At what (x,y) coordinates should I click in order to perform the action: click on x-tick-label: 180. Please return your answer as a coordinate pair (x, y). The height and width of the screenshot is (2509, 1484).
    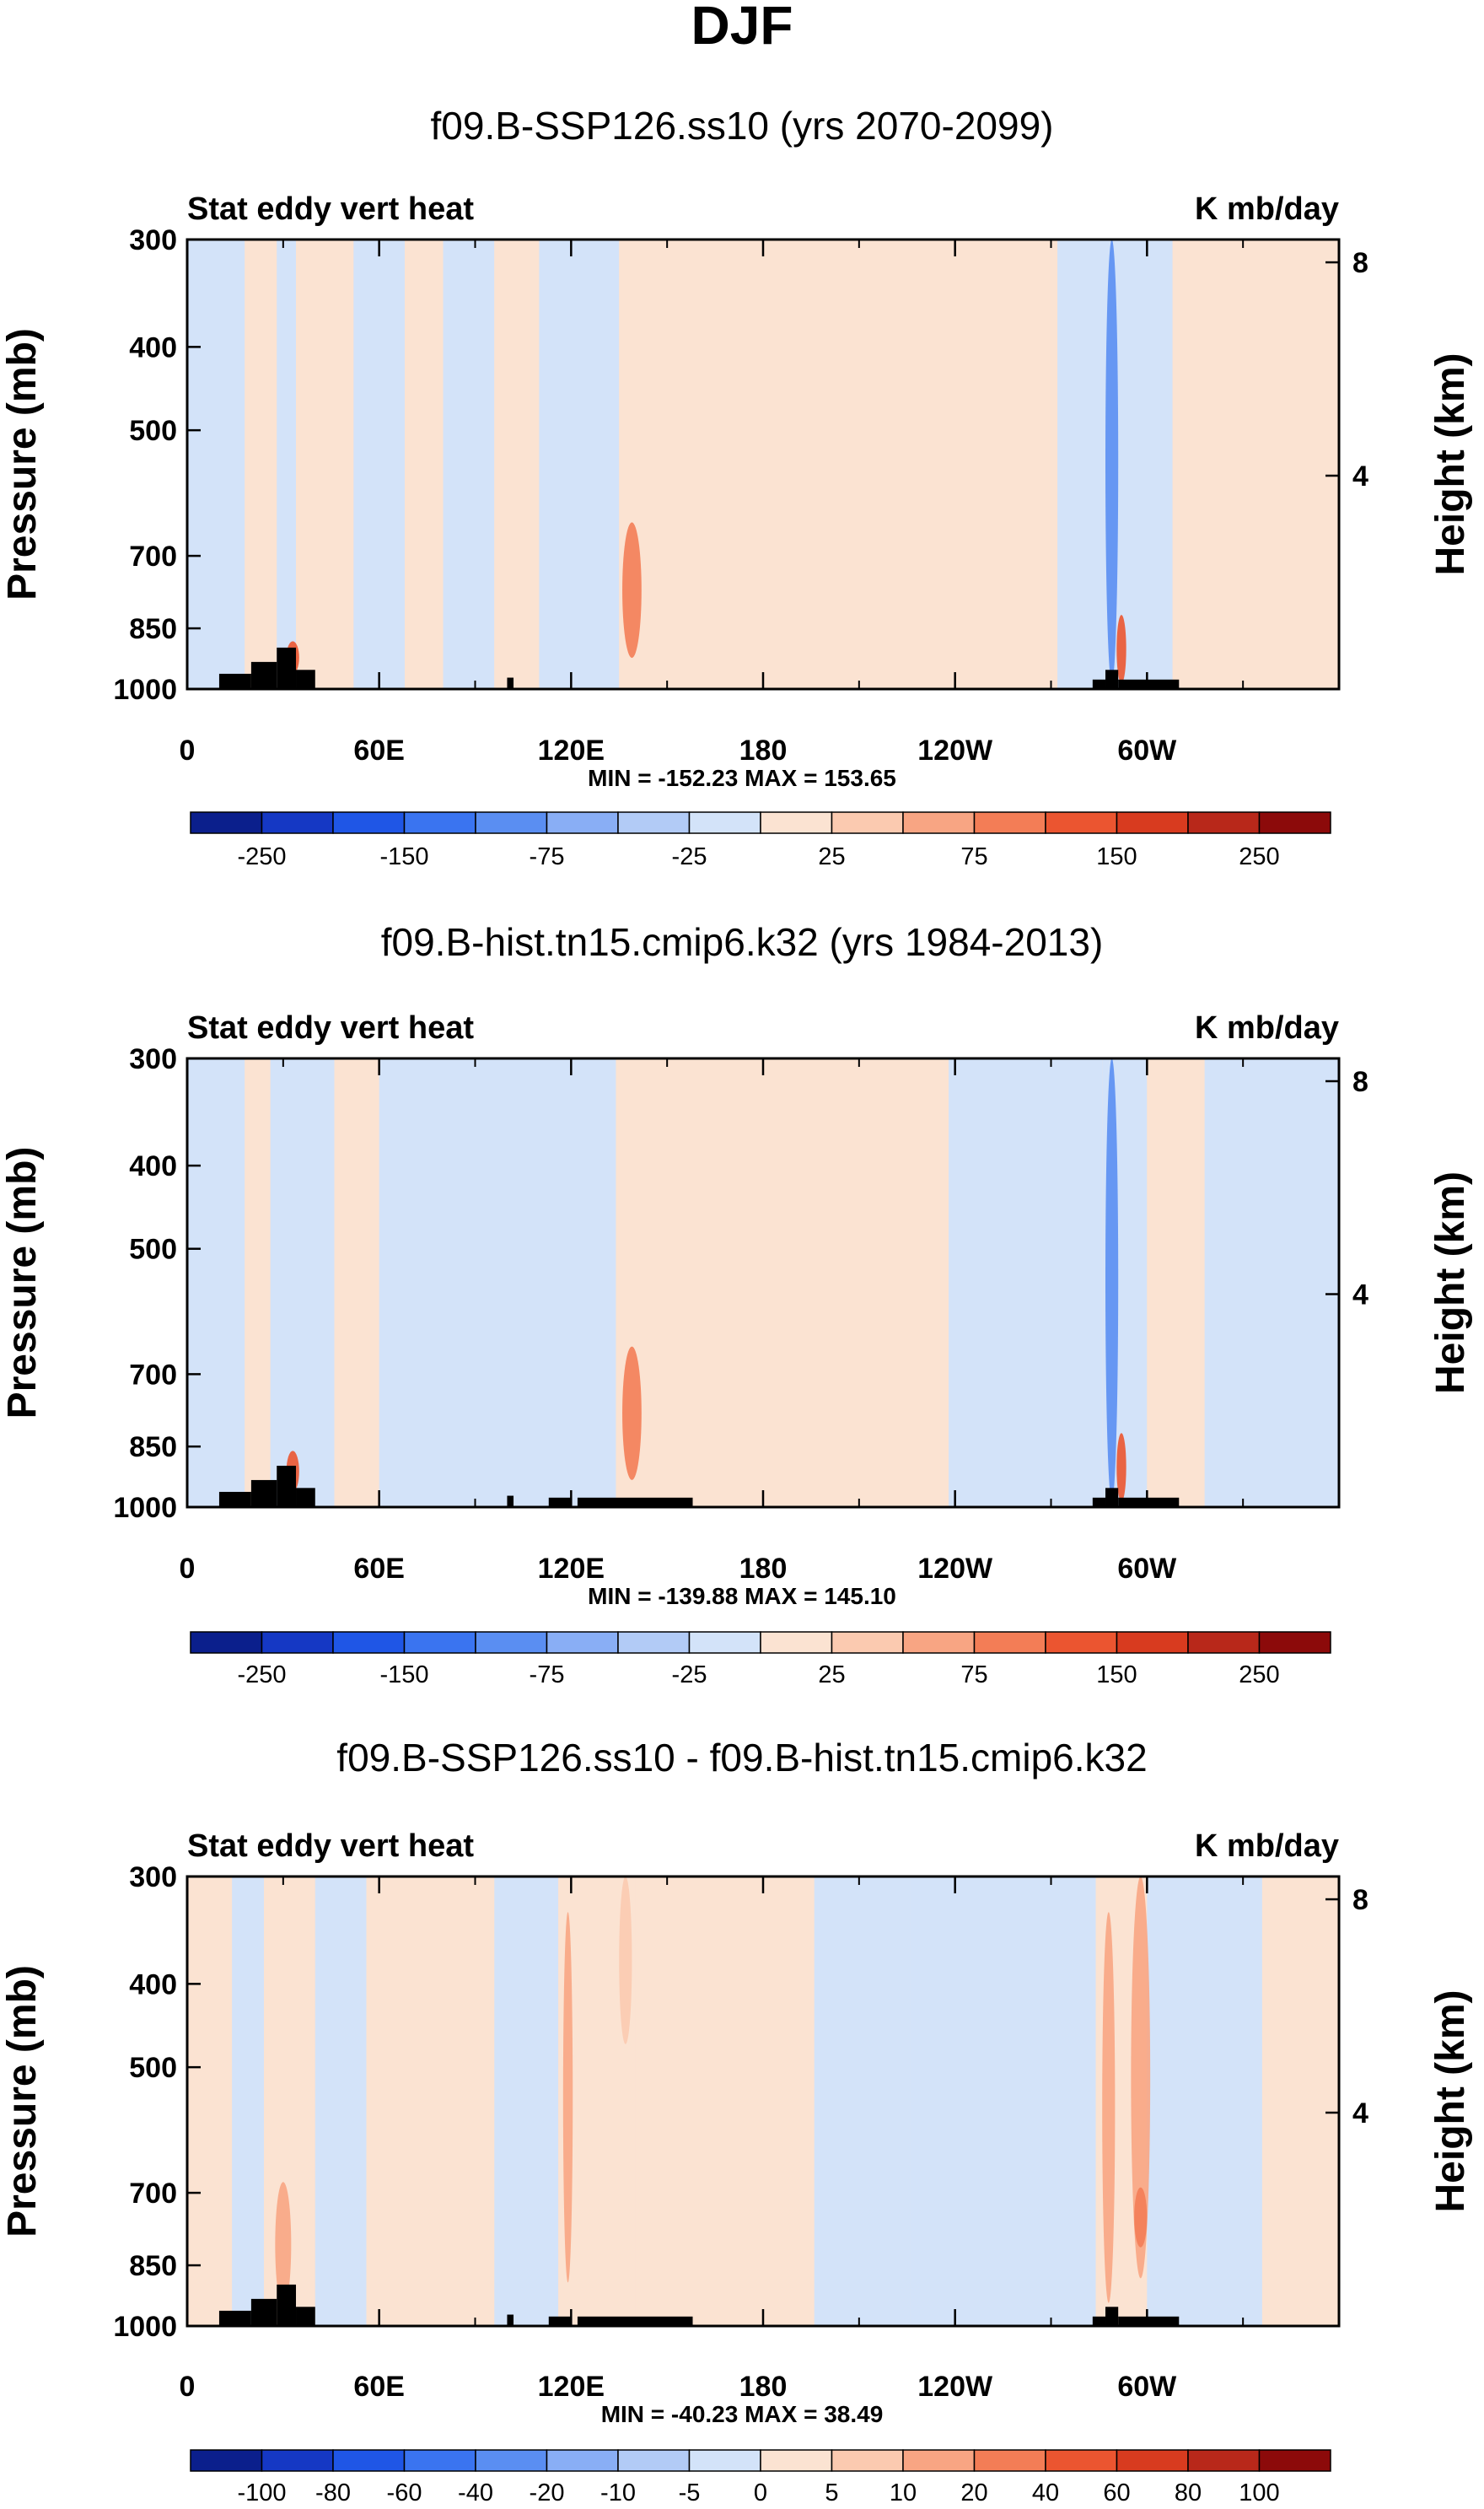
    Looking at the image, I should click on (763, 1569).